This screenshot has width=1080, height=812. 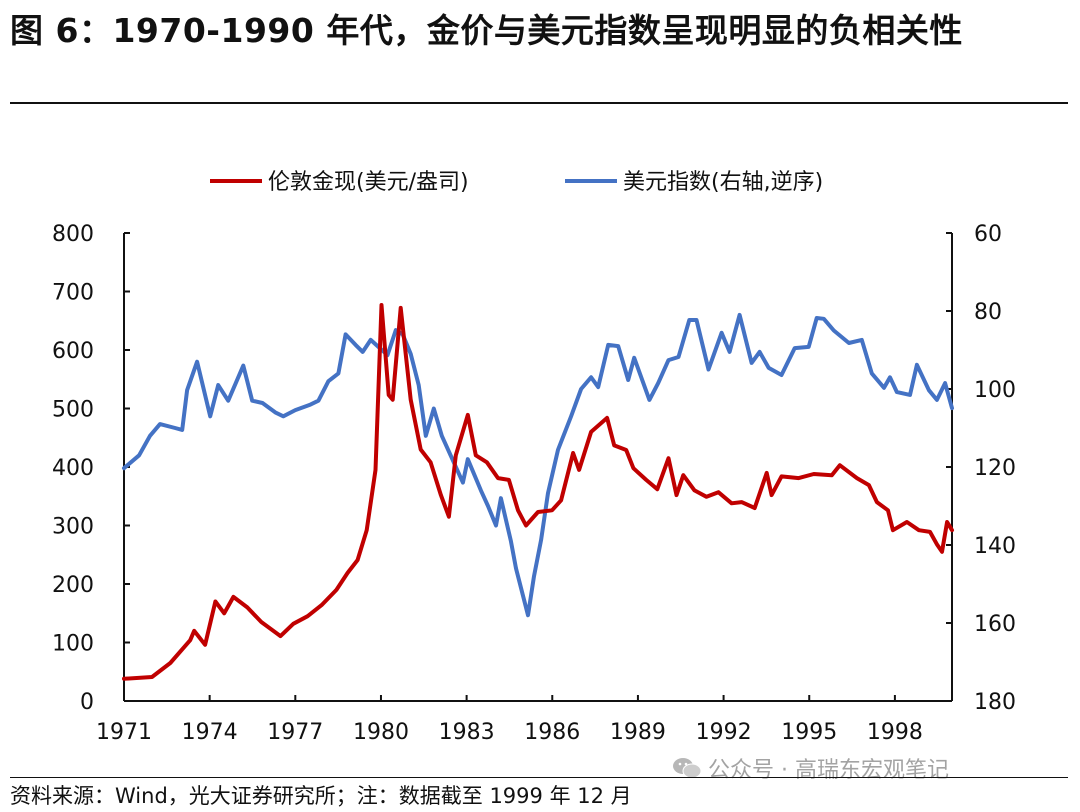 I want to click on right-tick-label: 120, so click(x=995, y=468).